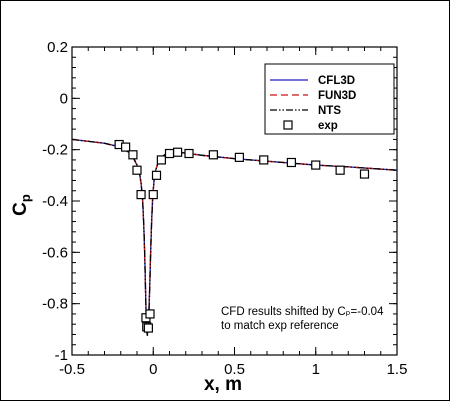 Image resolution: width=450 pixels, height=401 pixels. I want to click on x-tick-label: 0, so click(153, 369).